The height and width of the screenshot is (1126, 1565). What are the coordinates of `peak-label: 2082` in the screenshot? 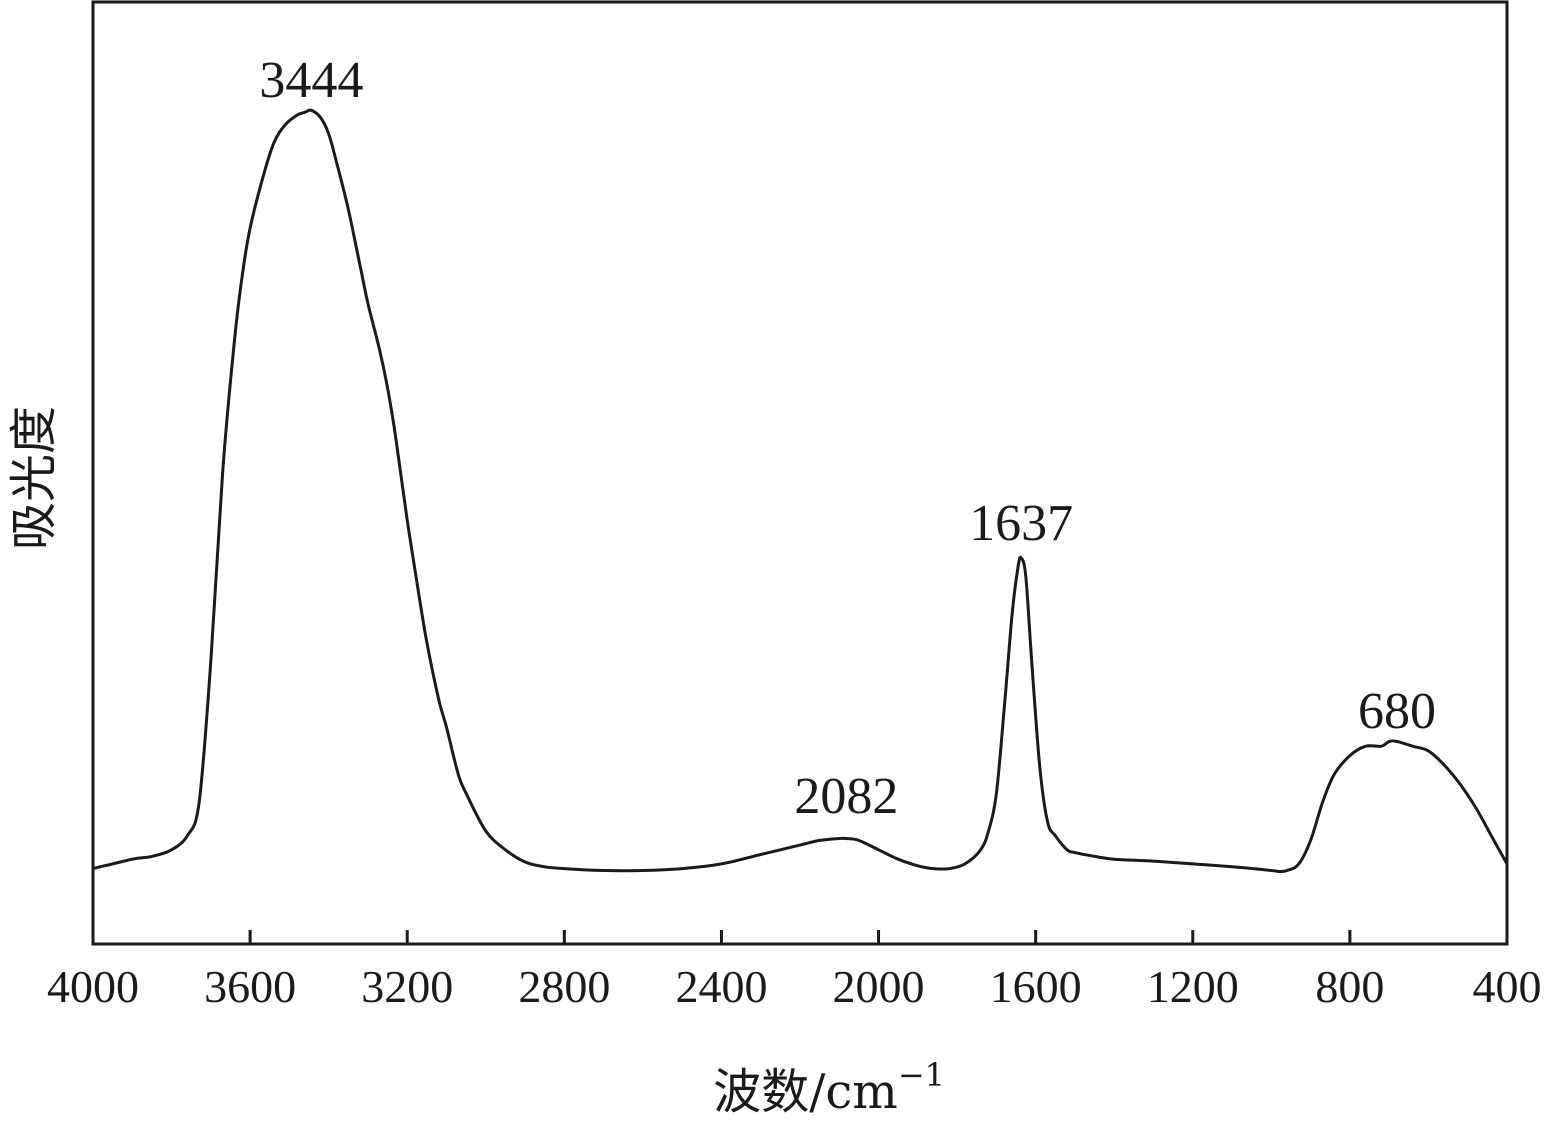 It's located at (846, 796).